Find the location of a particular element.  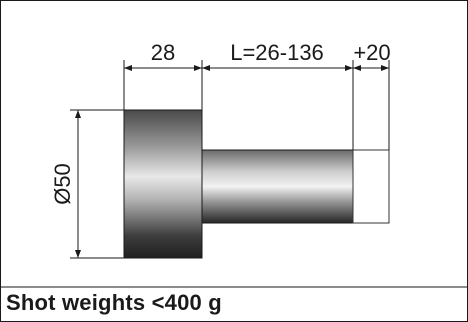

extension-label: +20 is located at coordinates (371, 52).